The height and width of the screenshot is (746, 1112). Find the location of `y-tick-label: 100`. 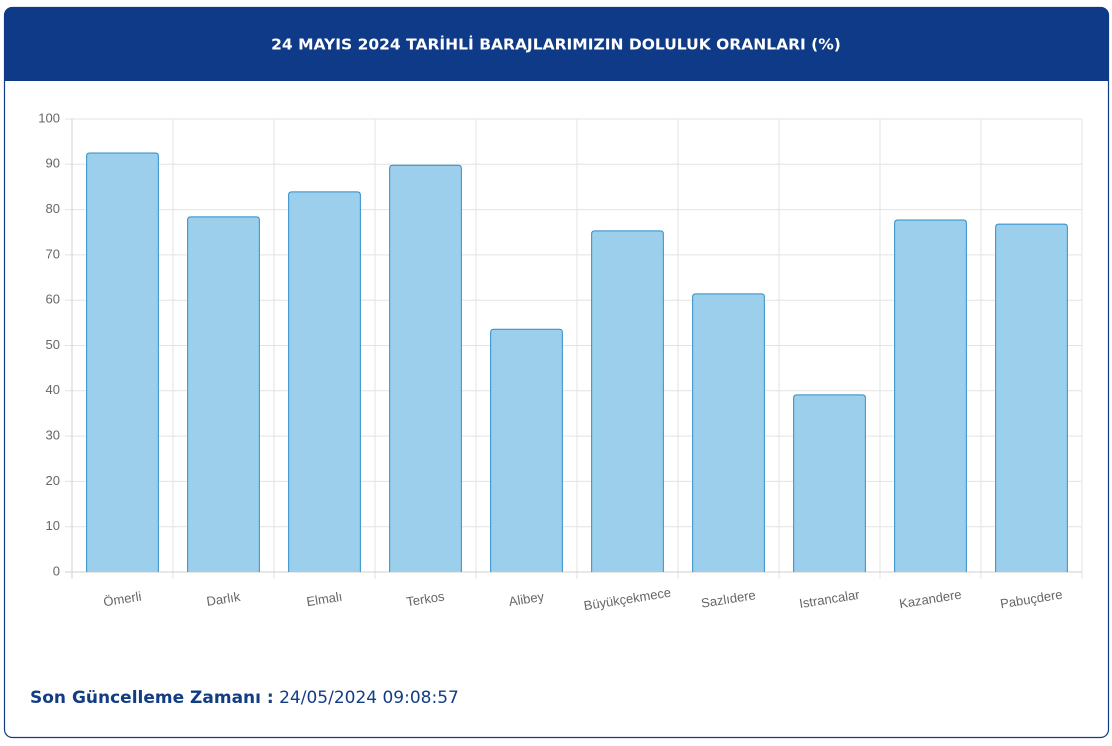

y-tick-label: 100 is located at coordinates (49, 117).